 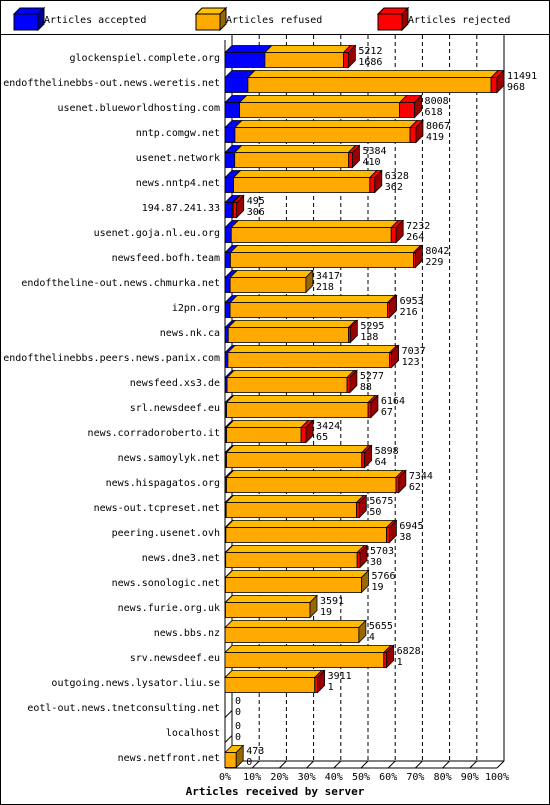 What do you see at coordinates (370, 62) in the screenshot?
I see `accepted-label: 1686` at bounding box center [370, 62].